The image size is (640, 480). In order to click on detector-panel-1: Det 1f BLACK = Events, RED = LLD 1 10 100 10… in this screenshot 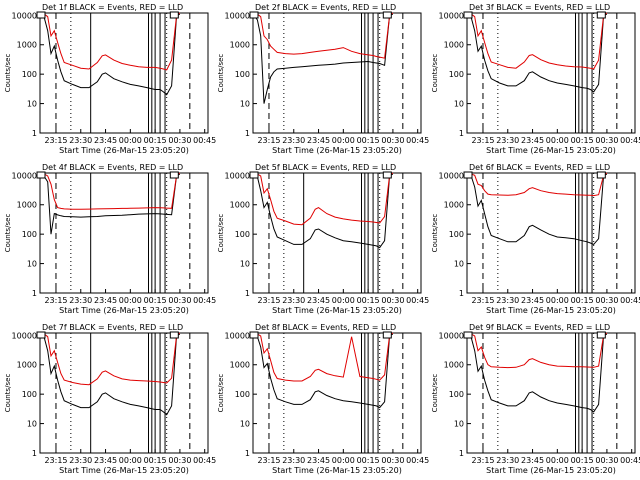, I will do `click(110, 79)`.